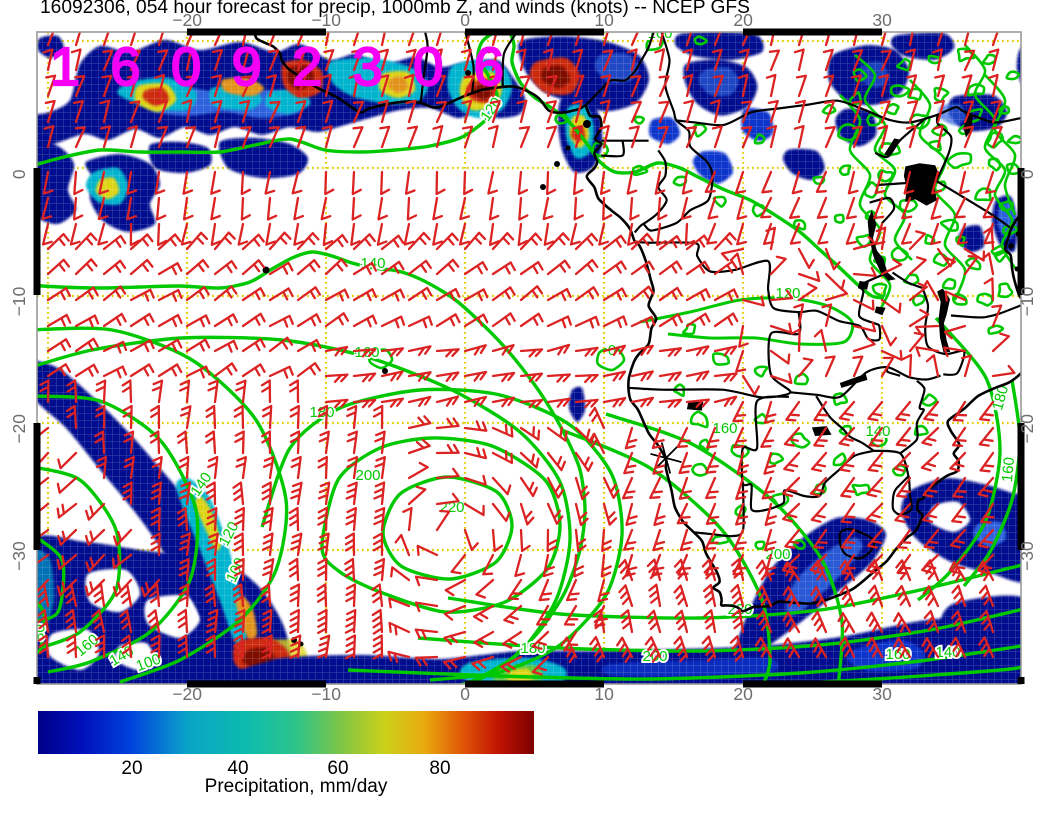  I want to click on svg-text: 180, so click(321, 412).